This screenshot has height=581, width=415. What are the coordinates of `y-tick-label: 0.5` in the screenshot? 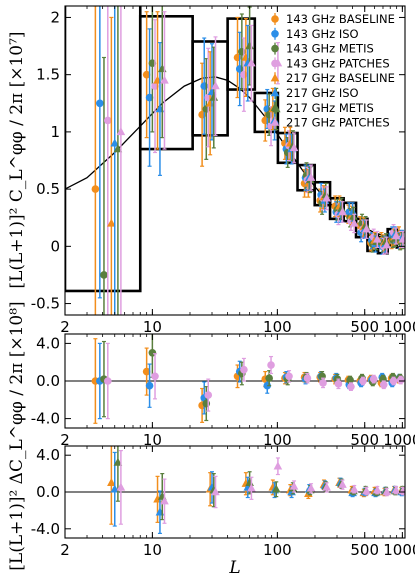 It's located at (48, 189).